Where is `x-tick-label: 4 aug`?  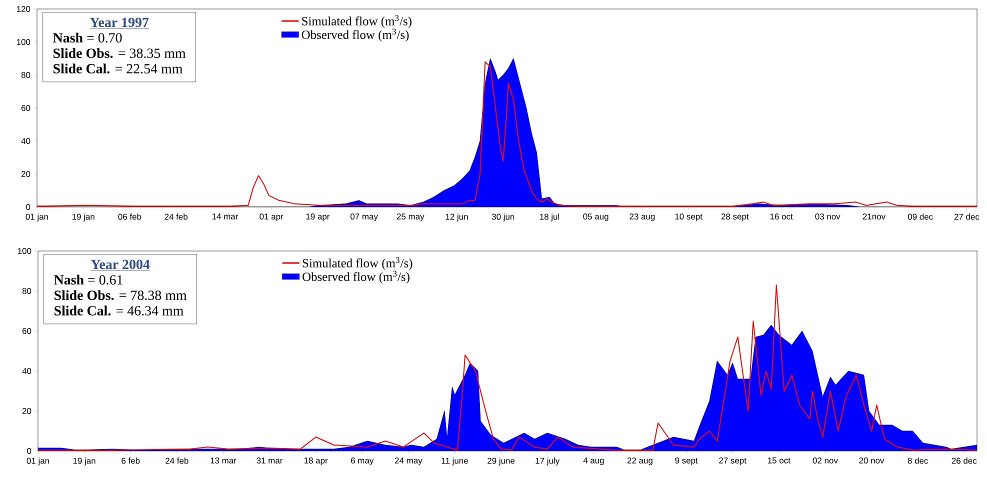
x-tick-label: 4 aug is located at coordinates (593, 462).